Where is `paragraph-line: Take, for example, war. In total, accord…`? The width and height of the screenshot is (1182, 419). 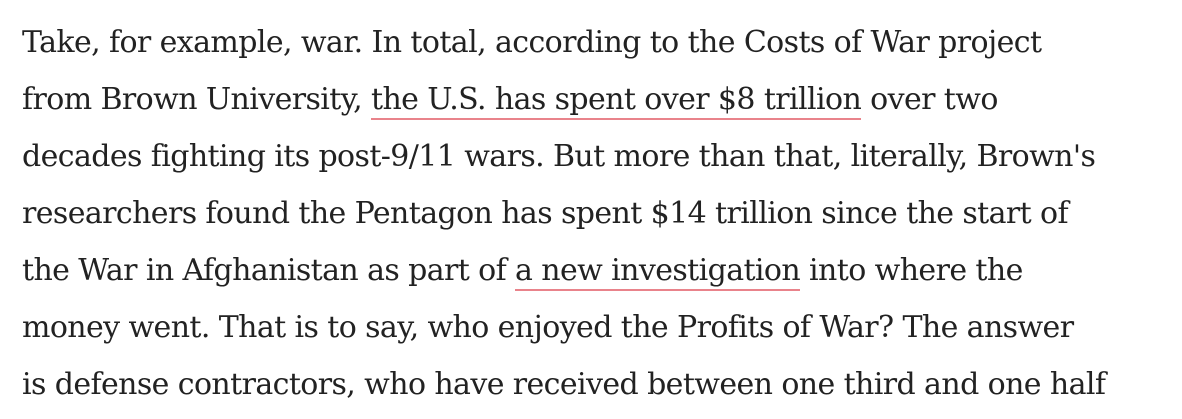
paragraph-line: Take, for example, war. In total, accord… is located at coordinates (532, 42).